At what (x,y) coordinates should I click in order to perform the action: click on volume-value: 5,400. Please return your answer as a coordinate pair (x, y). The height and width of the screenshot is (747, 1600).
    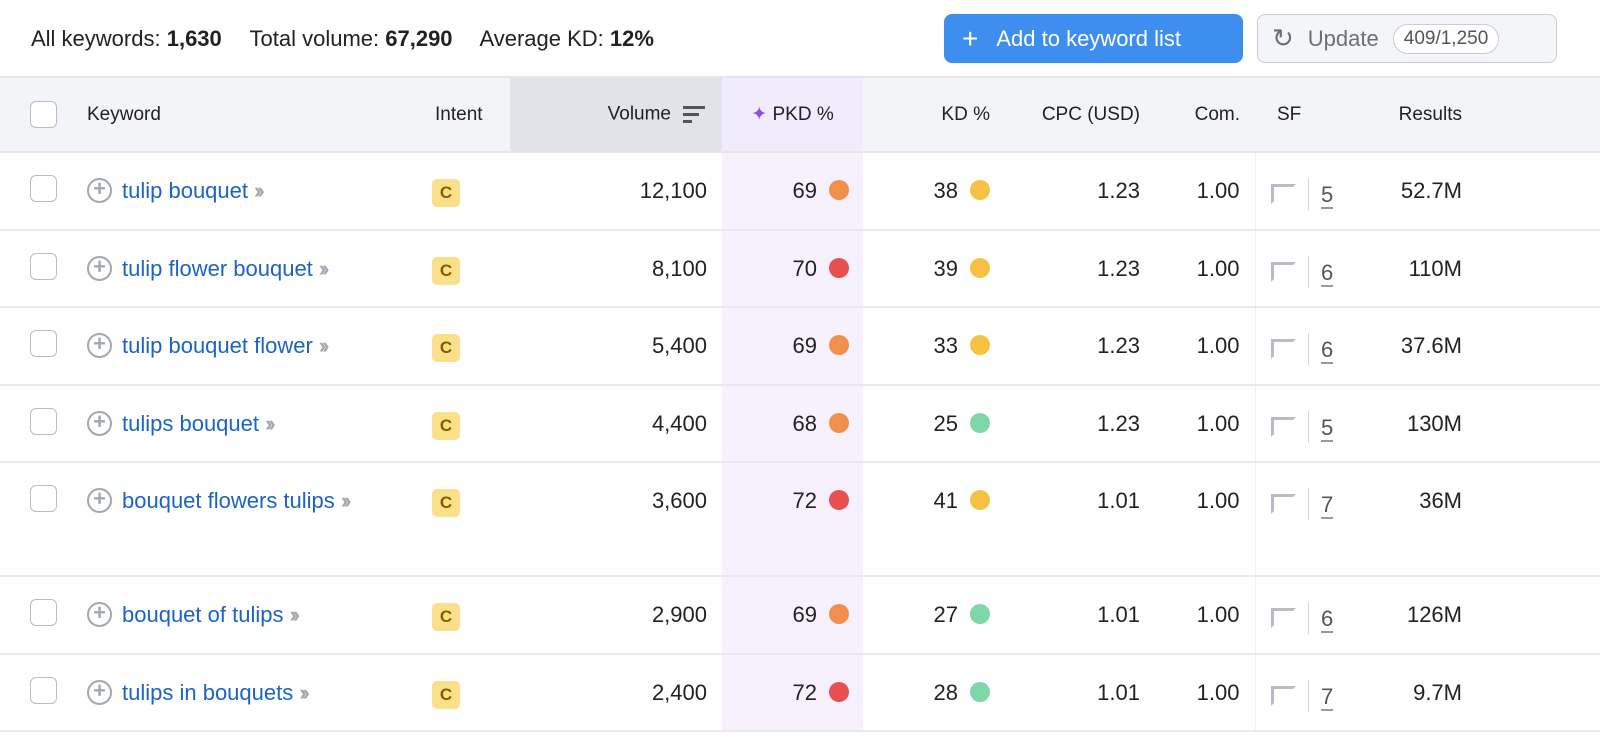
    Looking at the image, I should click on (616, 346).